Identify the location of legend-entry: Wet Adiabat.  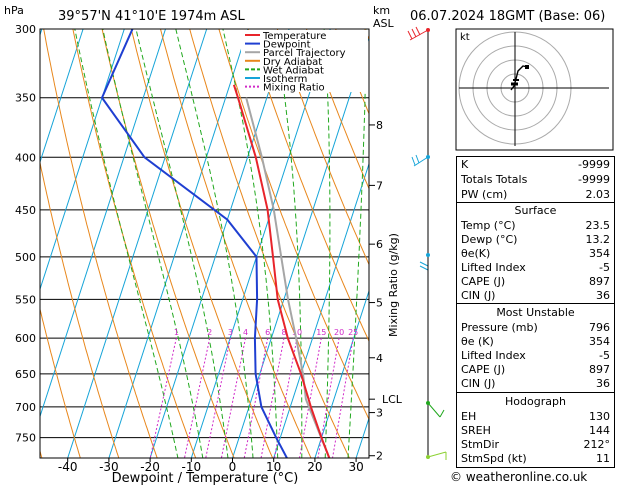
(293, 70).